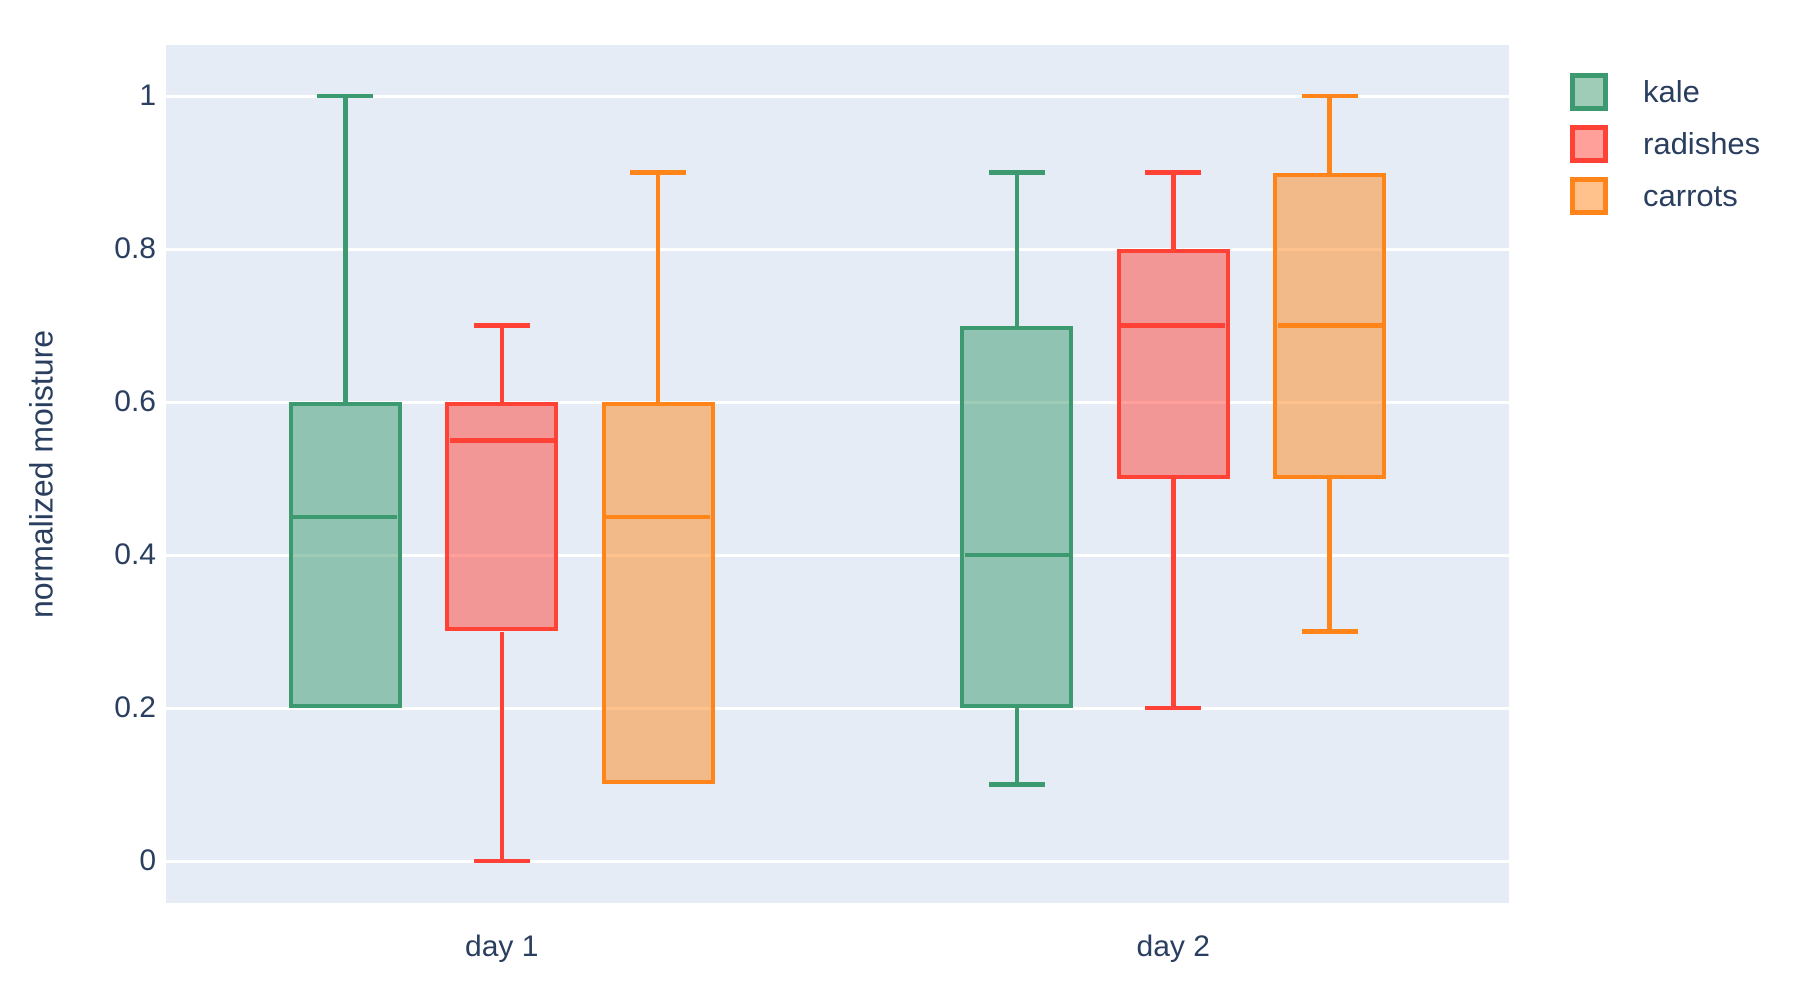 The height and width of the screenshot is (984, 1800). What do you see at coordinates (1589, 196) in the screenshot?
I see `legend-swatch-carrots-icon` at bounding box center [1589, 196].